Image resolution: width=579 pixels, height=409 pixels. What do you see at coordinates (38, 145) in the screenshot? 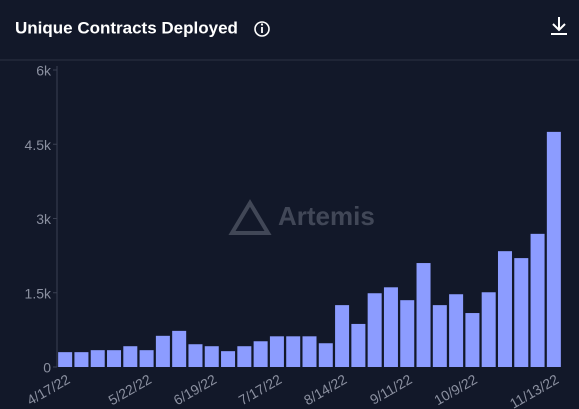
I see `y-tick-label: 4.5k` at bounding box center [38, 145].